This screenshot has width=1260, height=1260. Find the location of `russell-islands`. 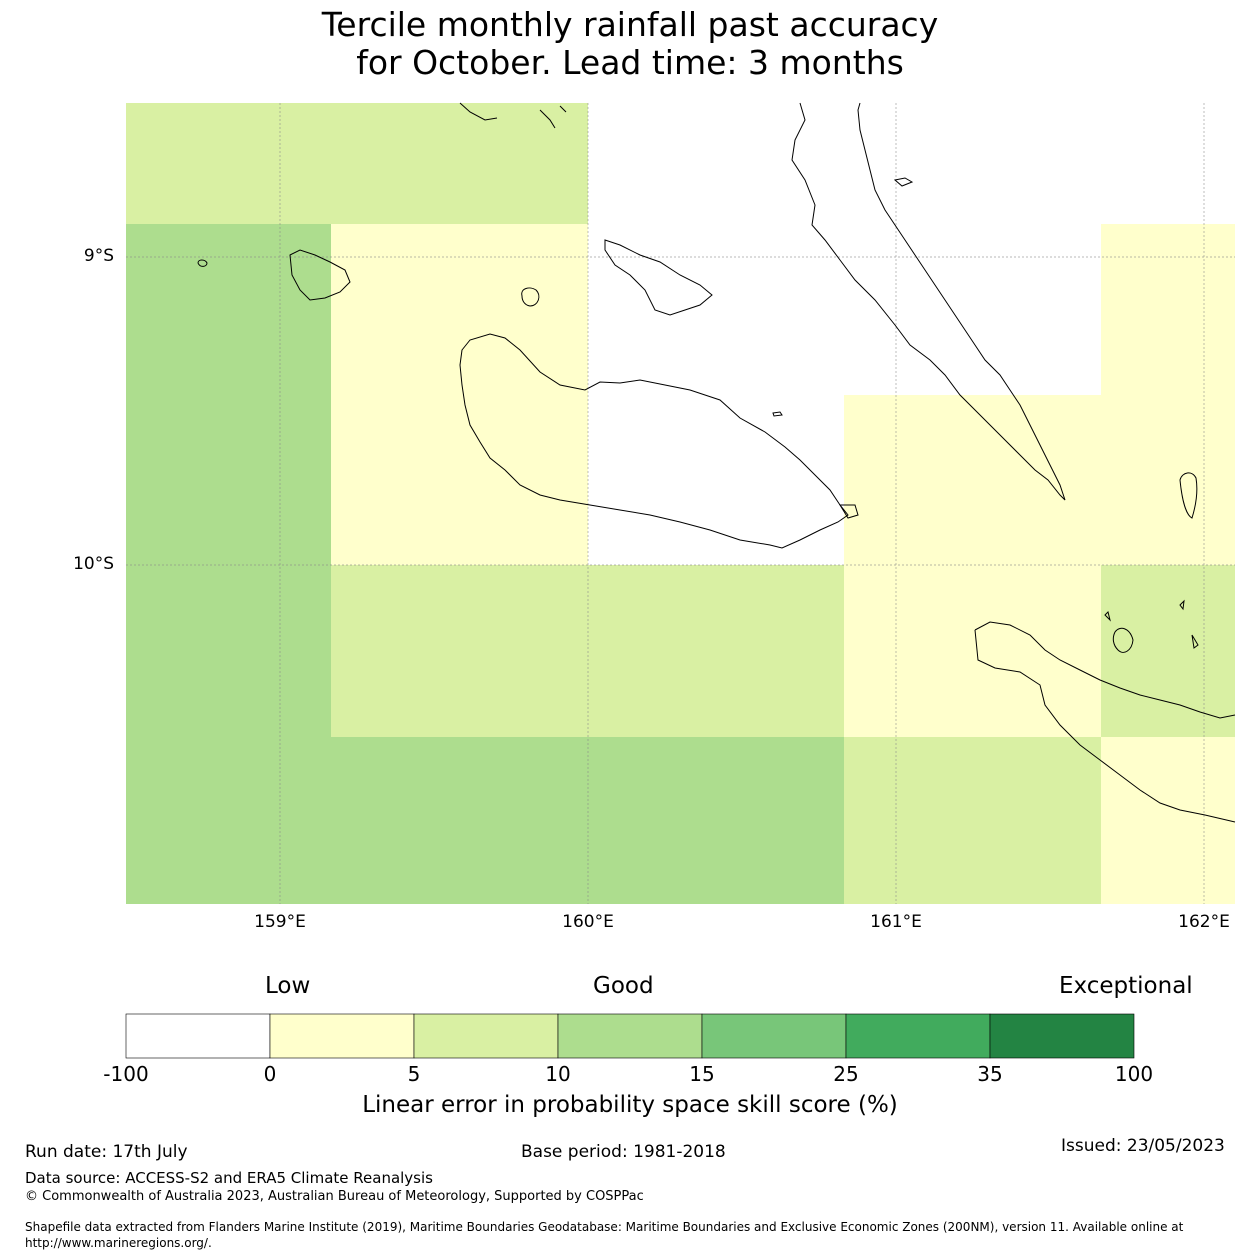

russell-islands is located at coordinates (320, 275).